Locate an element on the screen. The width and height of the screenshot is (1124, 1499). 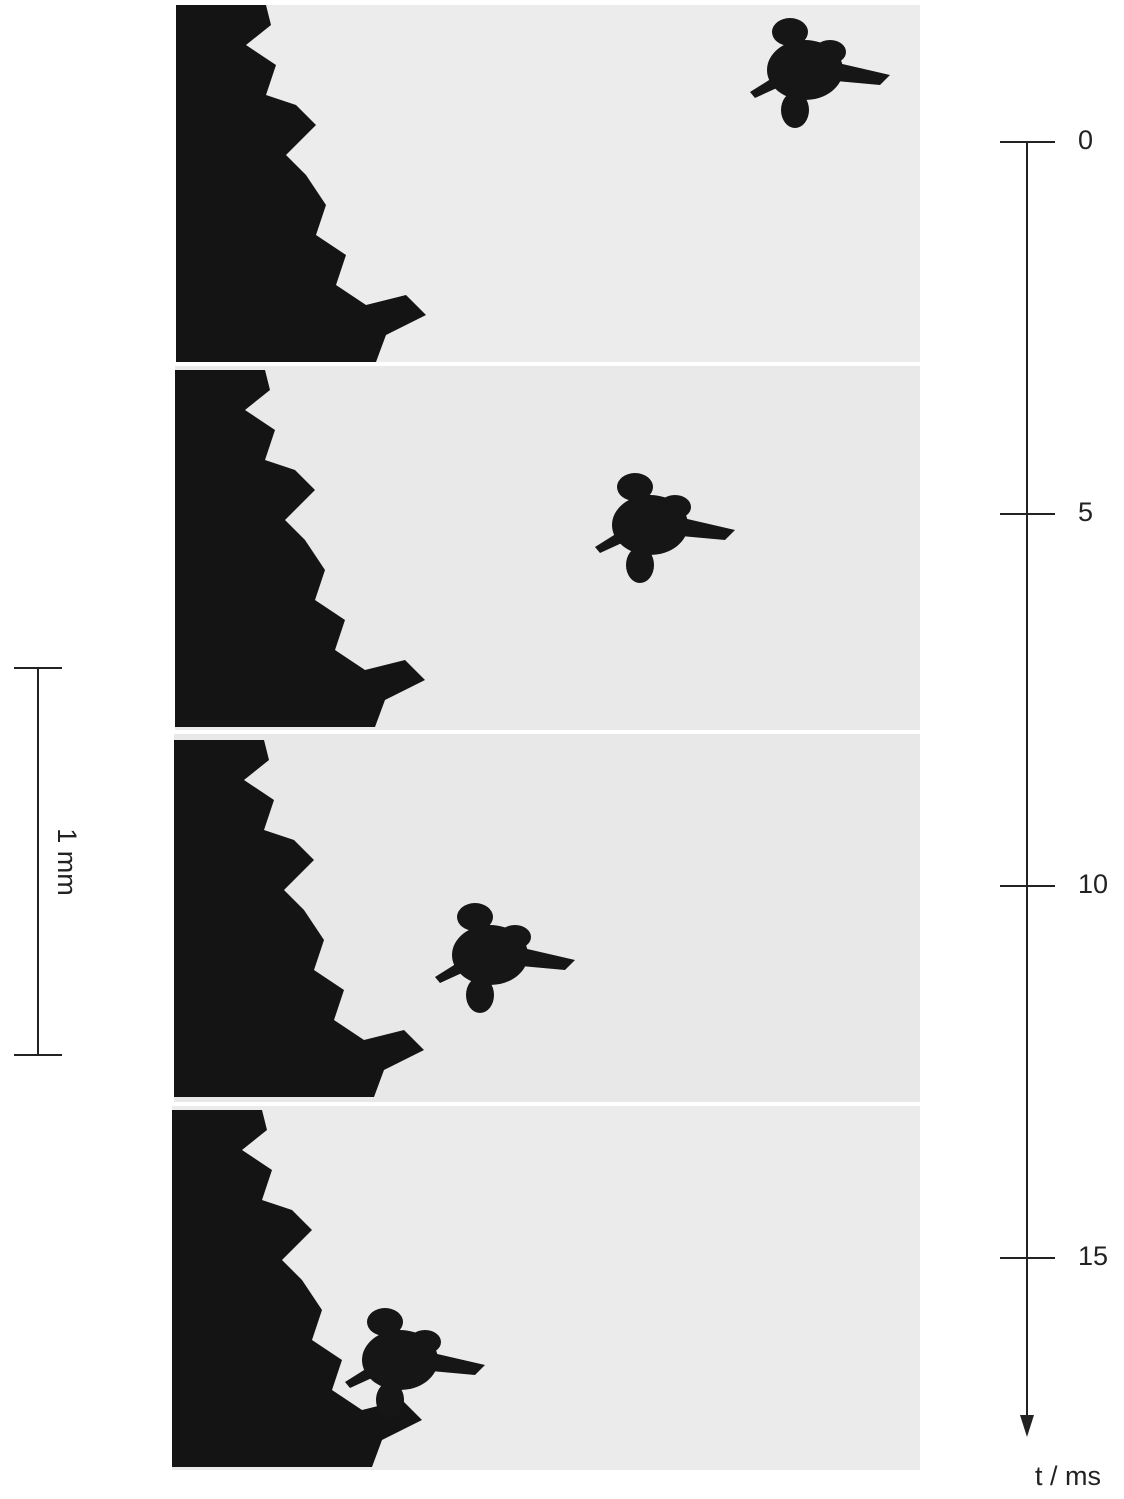
axis-label: t / ms is located at coordinates (1068, 1476).